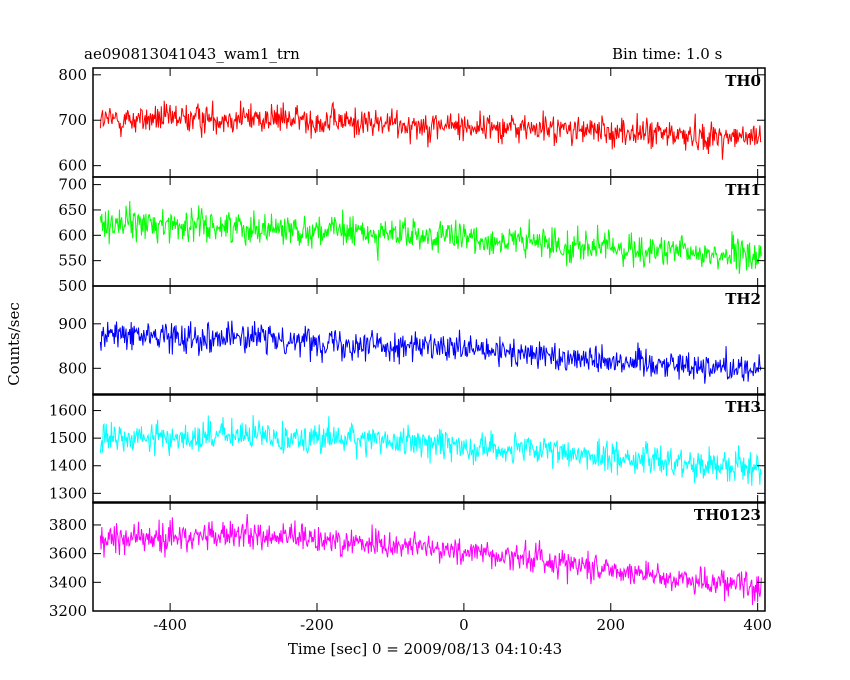 The height and width of the screenshot is (680, 850). Describe the element at coordinates (192, 54) in the screenshot. I see `chart-title: ae090813041043_wam1_trn` at that location.